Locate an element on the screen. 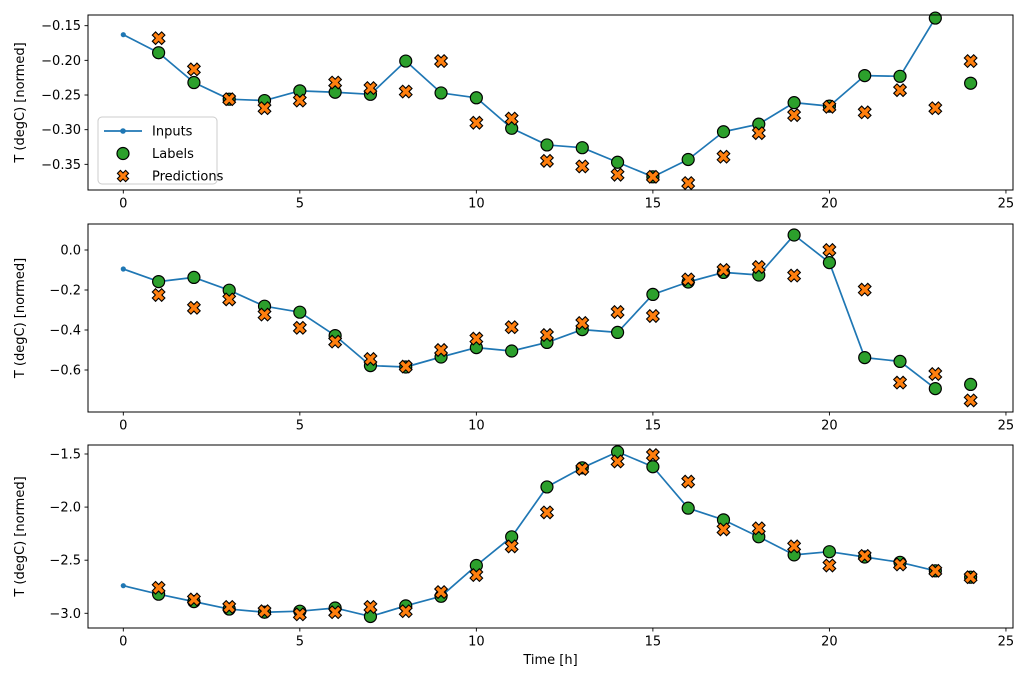 This screenshot has width=1023, height=679. y-tick-label: −0.4 is located at coordinates (65, 331).